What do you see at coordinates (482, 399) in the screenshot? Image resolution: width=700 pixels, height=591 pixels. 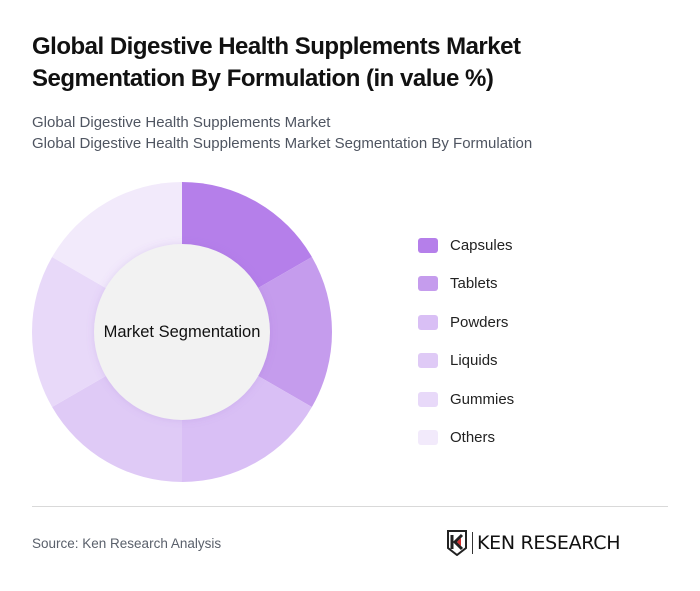 I see `legend-label: Gummies` at bounding box center [482, 399].